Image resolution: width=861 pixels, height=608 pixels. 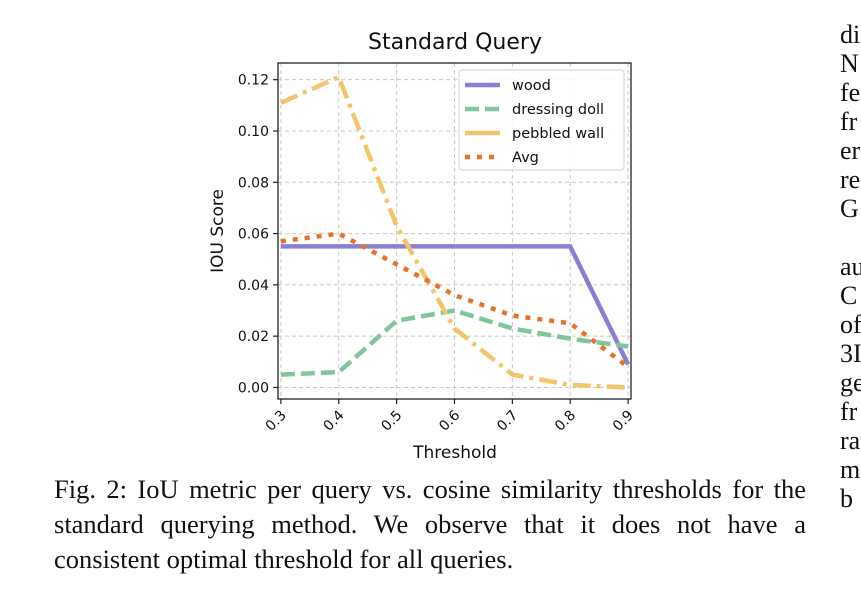 I want to click on right-column-line: C, so click(x=849, y=295).